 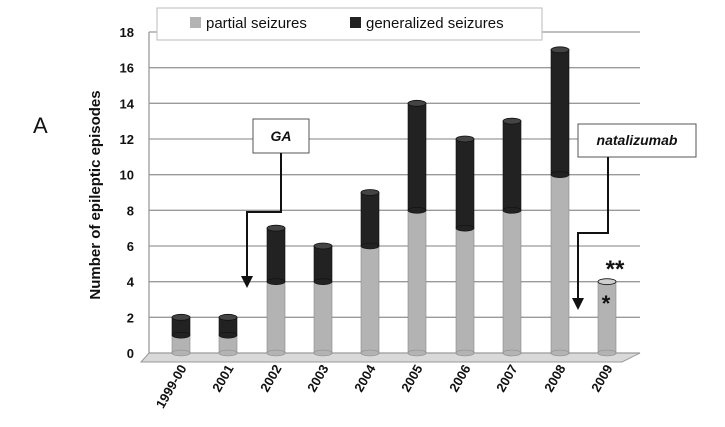 I want to click on x-tick-label: 2005, so click(x=411, y=378).